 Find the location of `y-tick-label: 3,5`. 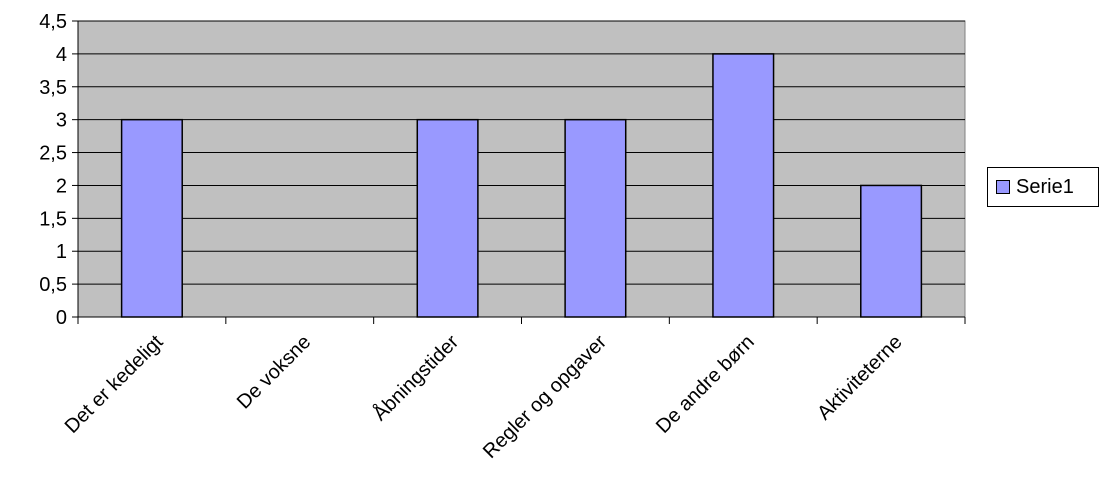

y-tick-label: 3,5 is located at coordinates (53, 88).